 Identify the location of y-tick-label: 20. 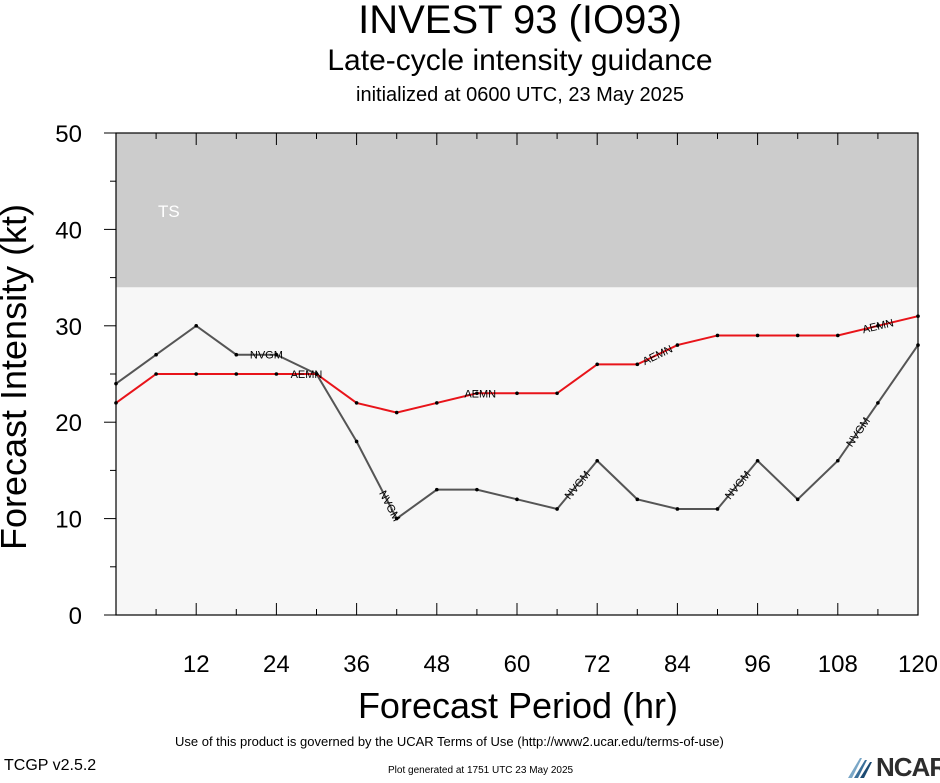
(68, 423).